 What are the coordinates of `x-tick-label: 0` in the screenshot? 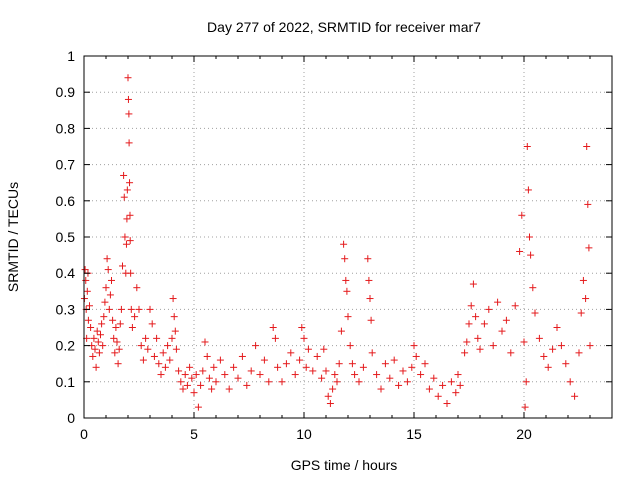 It's located at (84, 434).